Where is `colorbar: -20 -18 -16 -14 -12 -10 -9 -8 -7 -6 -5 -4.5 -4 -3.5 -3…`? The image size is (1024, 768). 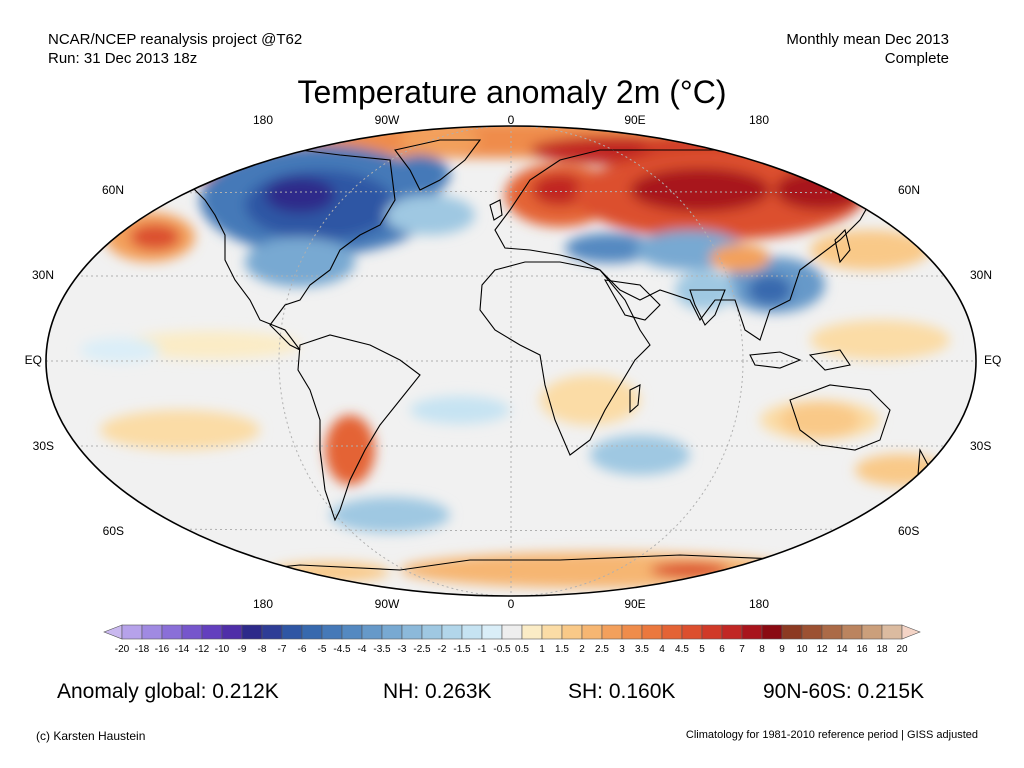
colorbar: -20 -18 -16 -14 -12 -10 -9 -8 -7 -6 -5 -4.5 -4 -3.5 -3… is located at coordinates (512, 639).